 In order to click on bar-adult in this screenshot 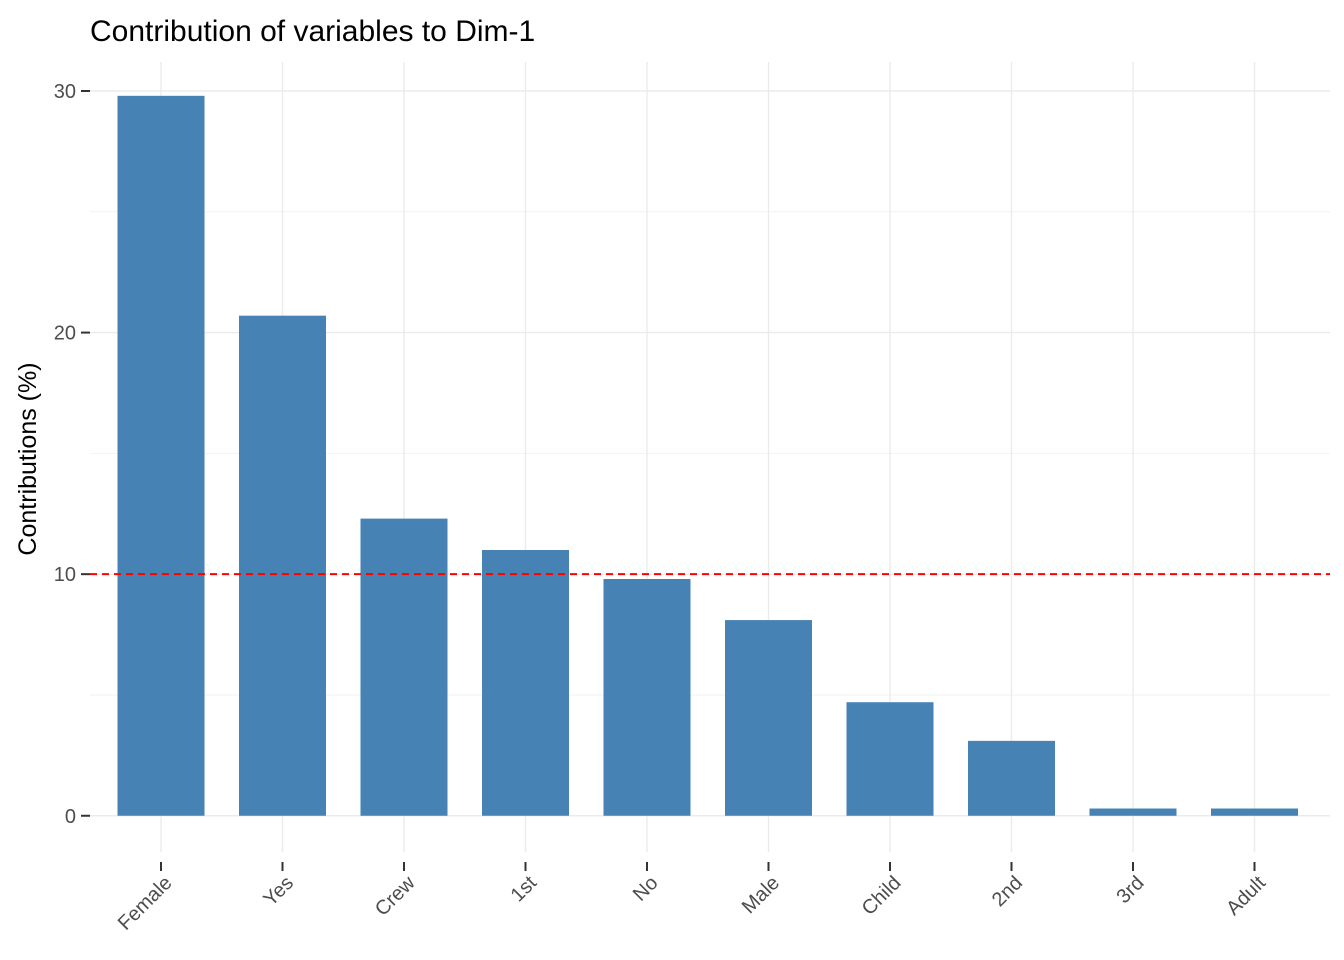, I will do `click(1254, 812)`.